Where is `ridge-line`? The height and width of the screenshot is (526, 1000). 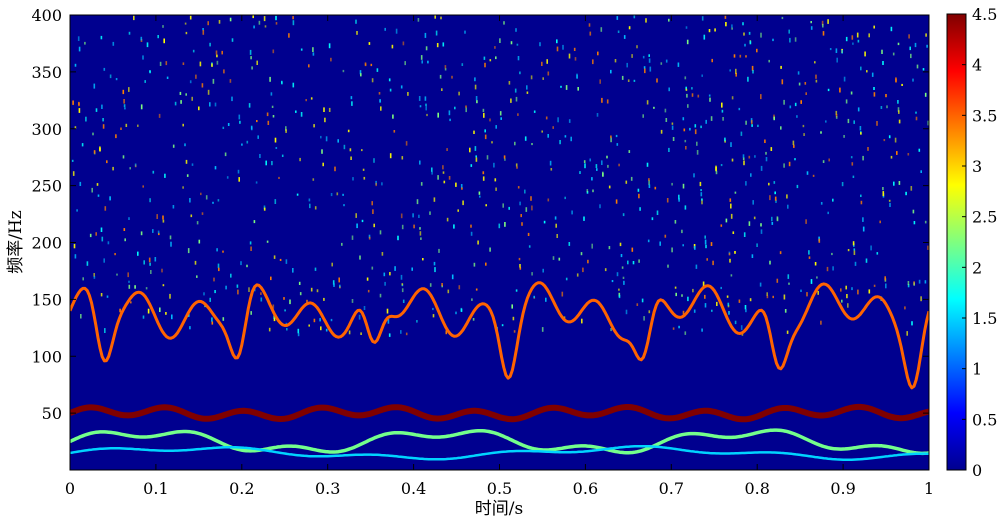 ridge-line is located at coordinates (499, 452).